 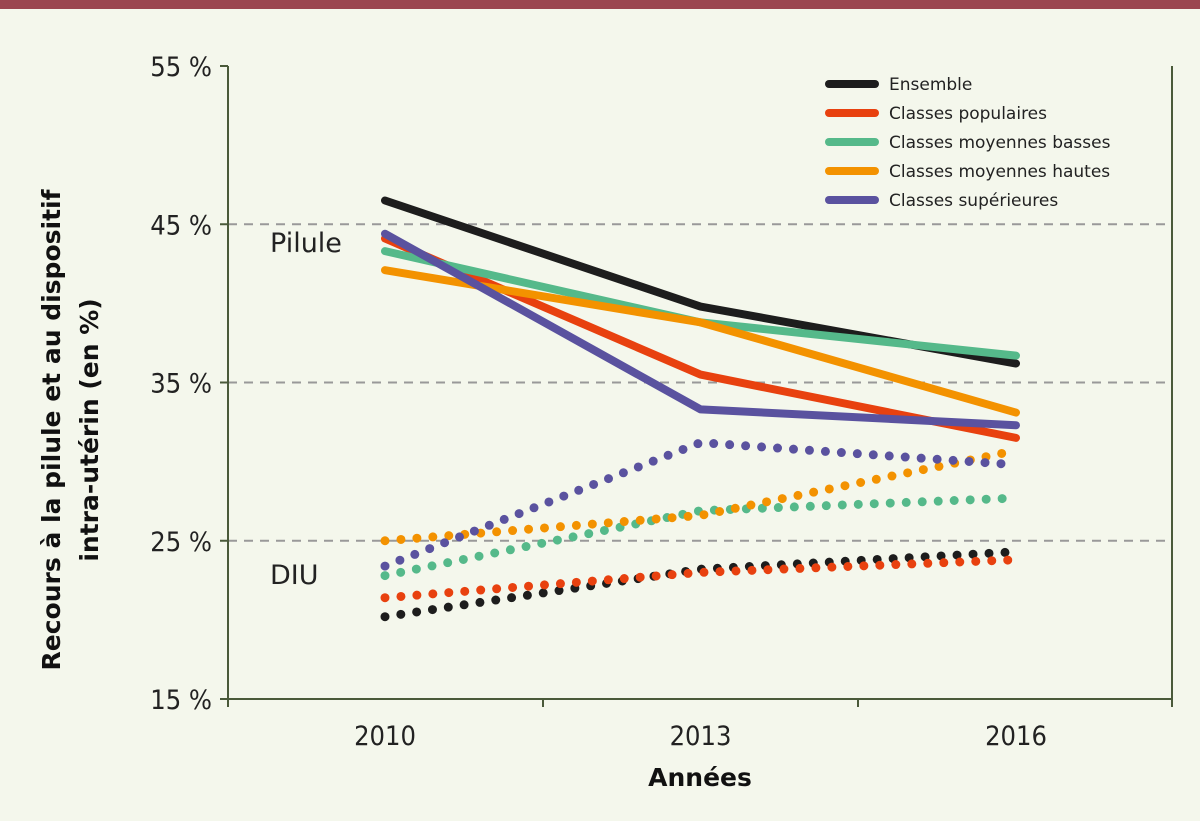 I want to click on legend-label-ensemble: Ensemble, so click(x=930, y=85).